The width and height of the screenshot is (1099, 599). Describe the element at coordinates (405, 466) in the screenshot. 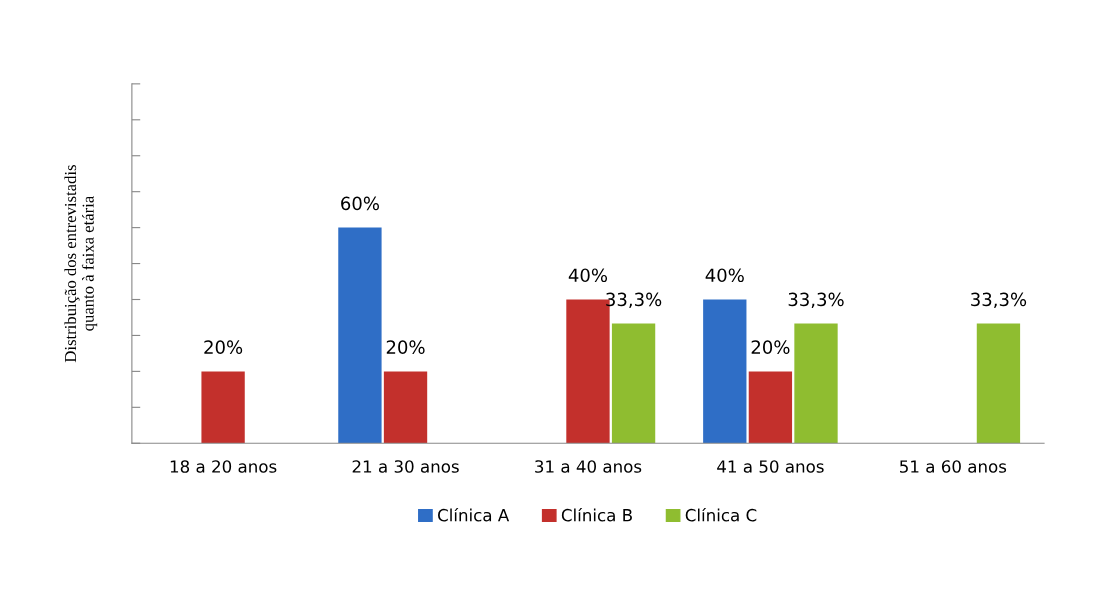

I see `x-tick-label: 21 a 30 anos` at that location.